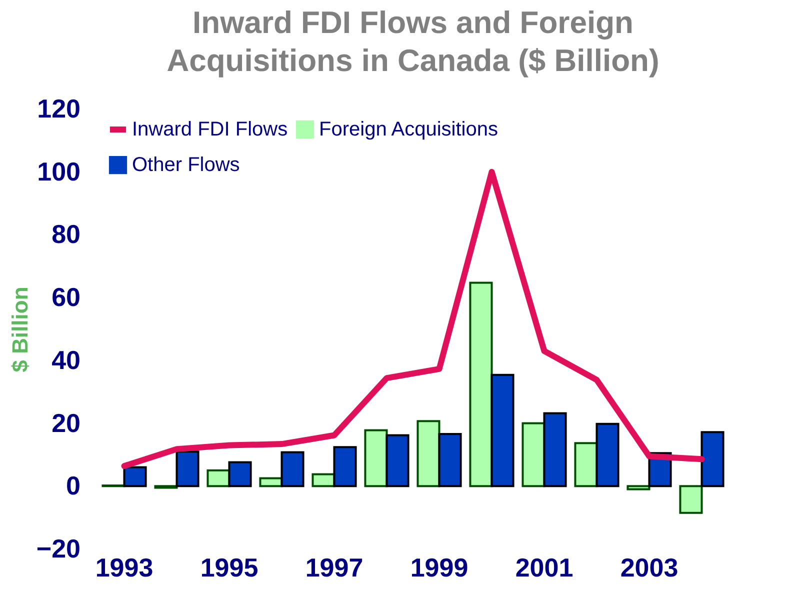 The width and height of the screenshot is (799, 600). Describe the element at coordinates (124, 567) in the screenshot. I see `x-tick-label: 1993` at that location.